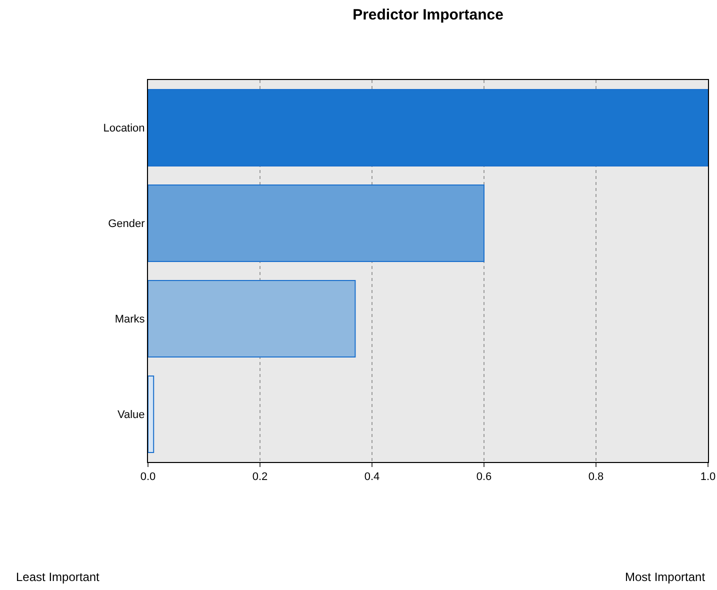 Image resolution: width=717 pixels, height=590 pixels. I want to click on y-tick-label: Gender, so click(127, 224).